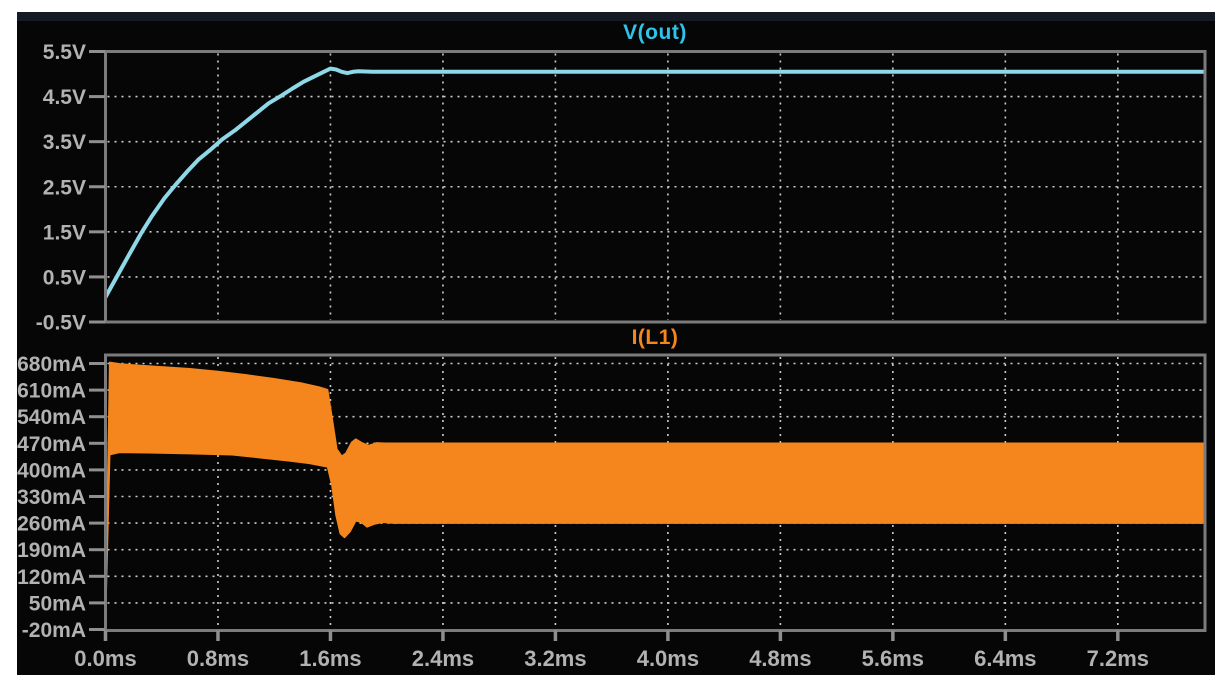 The width and height of the screenshot is (1232, 693). Describe the element at coordinates (64, 232) in the screenshot. I see `y-tick-label-vout: 1.5V` at that location.